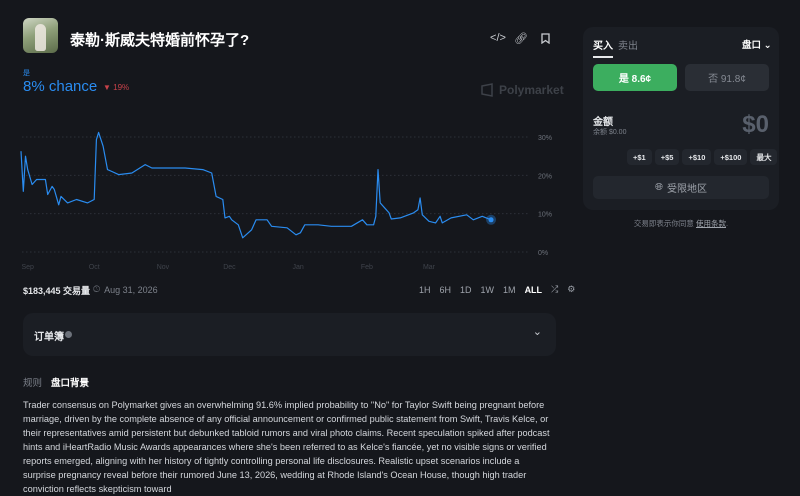  I want to click on range-1m: 1M, so click(509, 289).